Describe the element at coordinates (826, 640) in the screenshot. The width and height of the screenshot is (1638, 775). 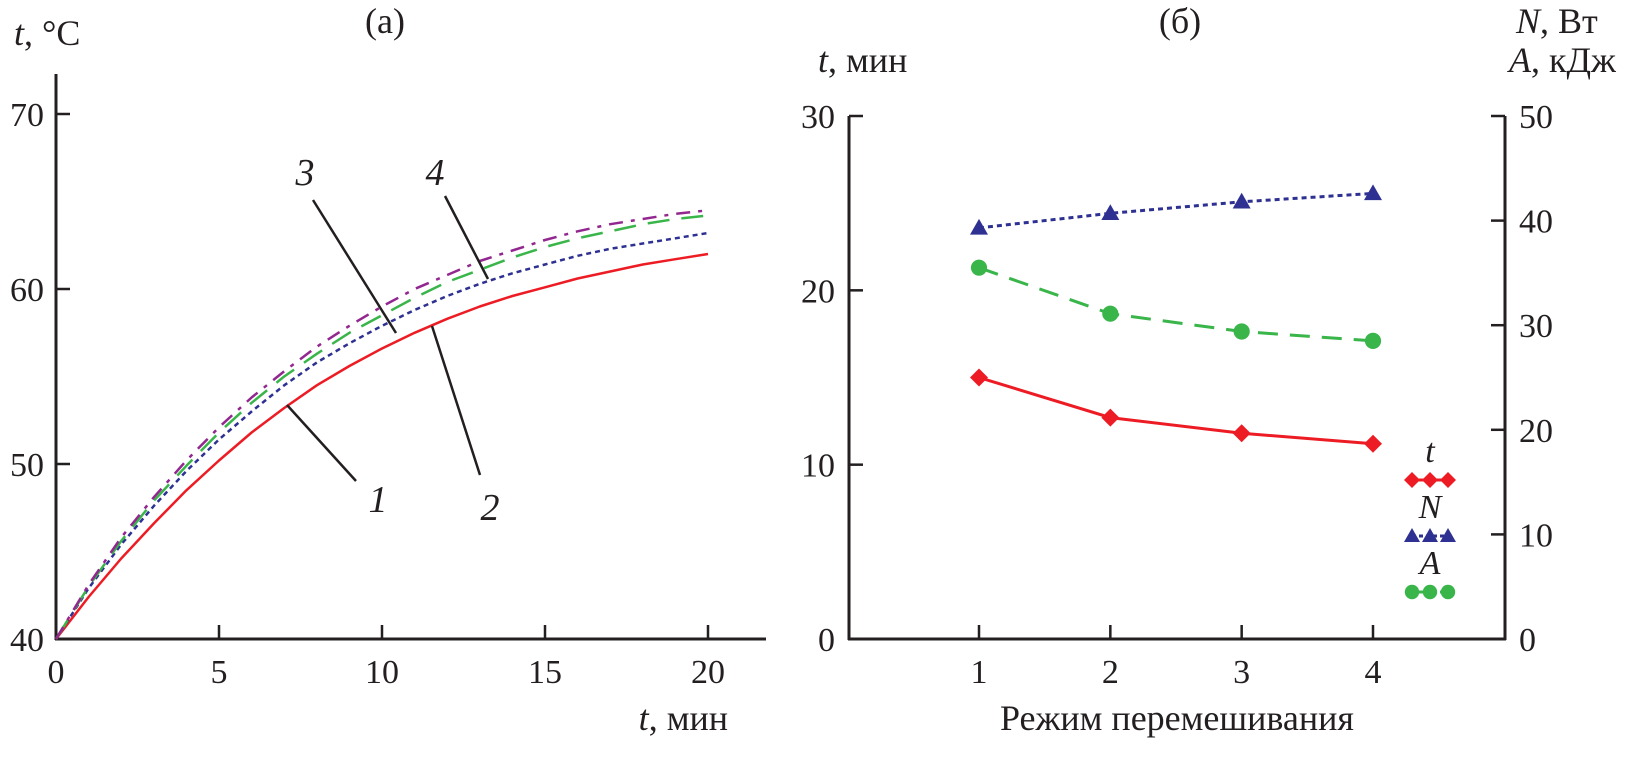
I see `panel-b-left-tick-label: 0` at that location.